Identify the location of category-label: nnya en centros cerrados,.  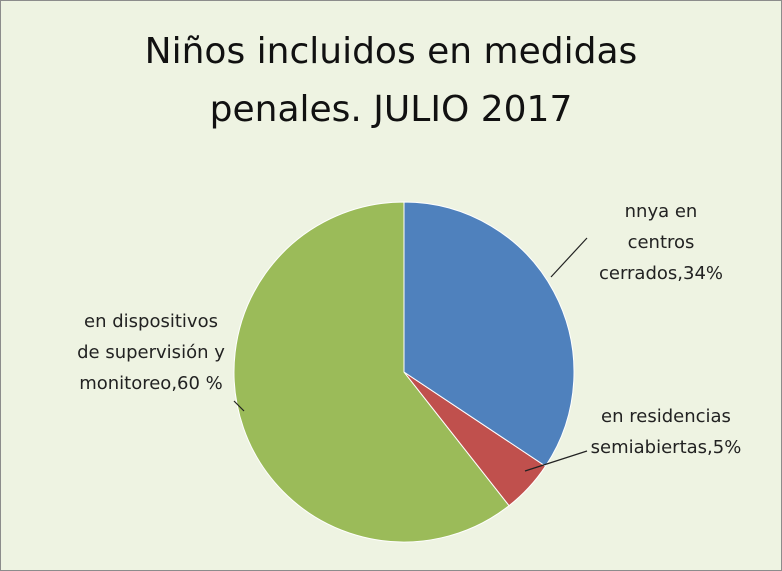
(648, 242).